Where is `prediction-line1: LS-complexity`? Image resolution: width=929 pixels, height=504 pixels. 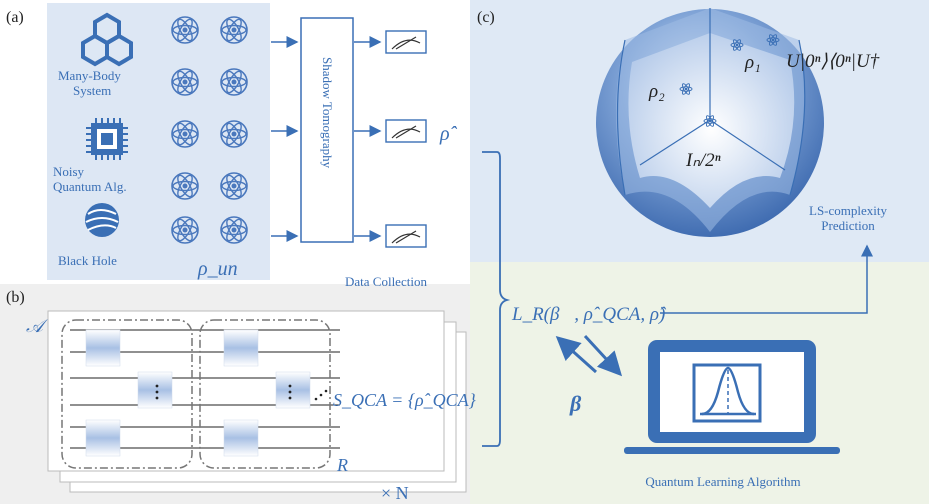 prediction-line1: LS-complexity is located at coordinates (848, 210).